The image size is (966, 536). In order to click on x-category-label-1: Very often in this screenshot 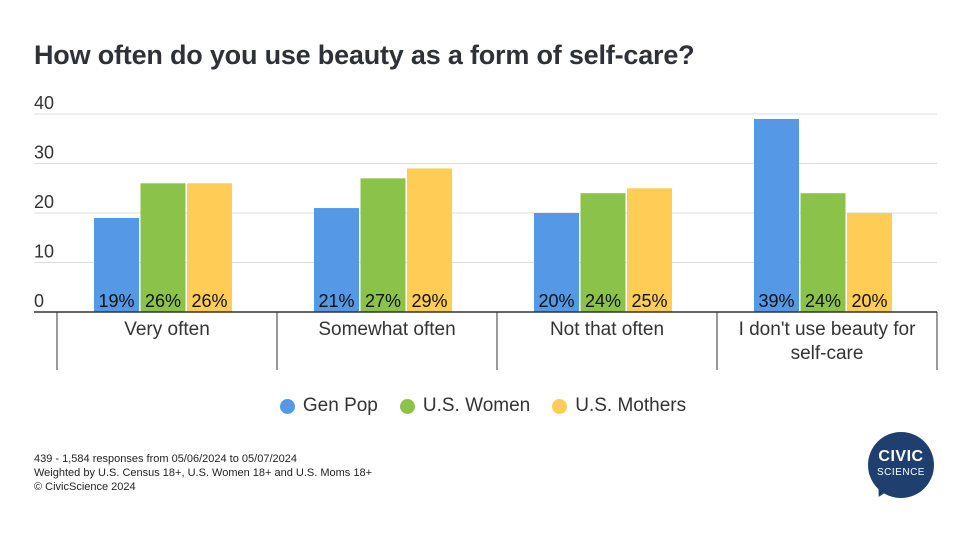, I will do `click(167, 329)`.